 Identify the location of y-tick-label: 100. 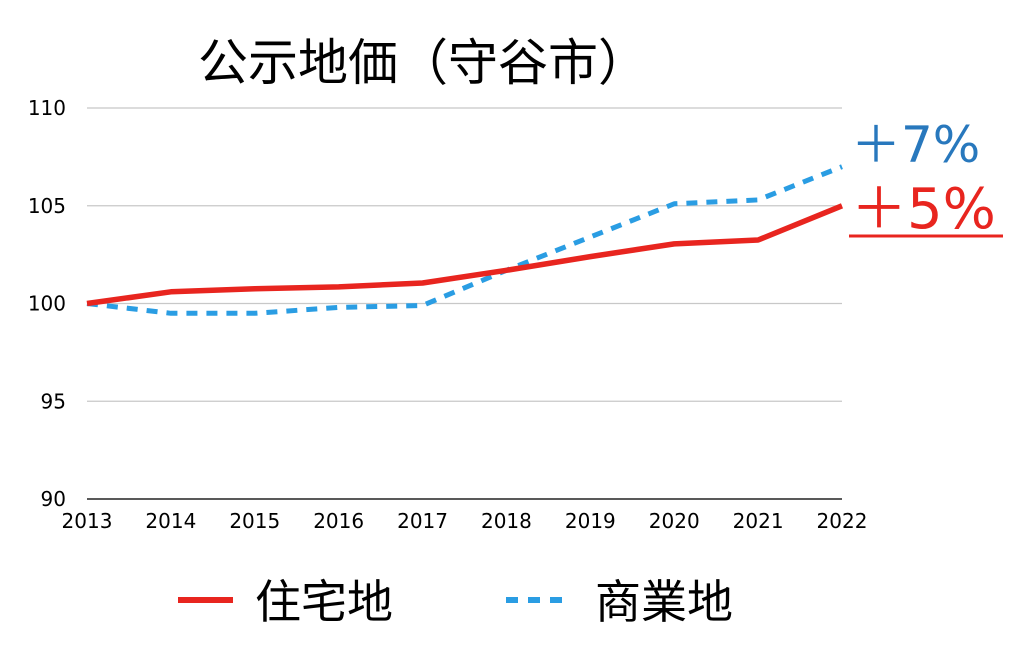
(47, 304).